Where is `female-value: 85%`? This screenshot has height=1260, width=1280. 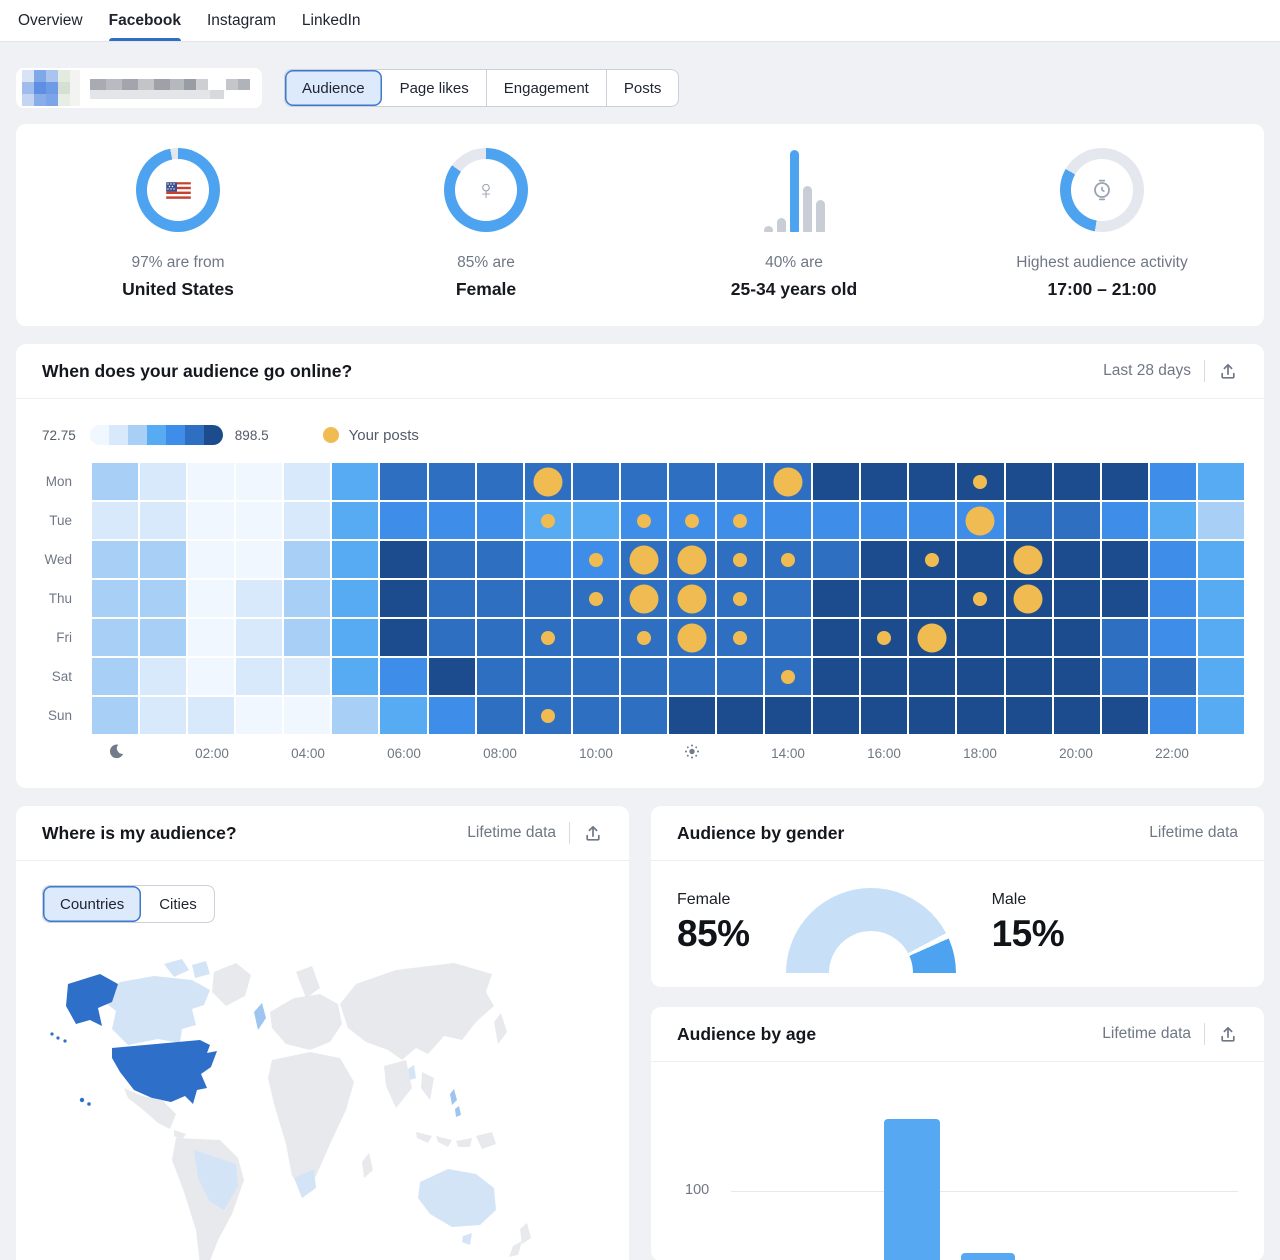
female-value: 85% is located at coordinates (713, 933).